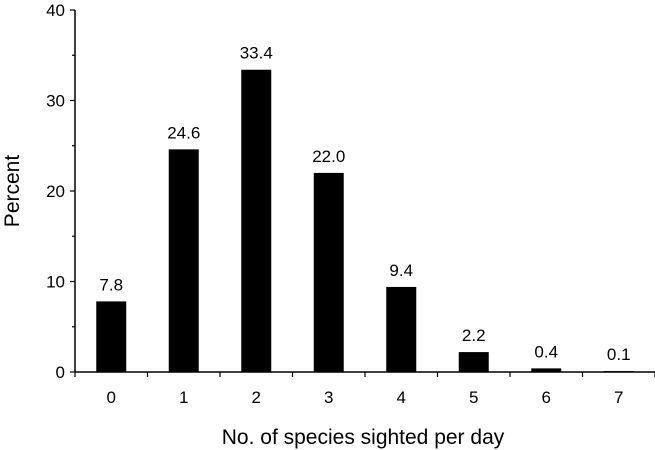 The height and width of the screenshot is (450, 655). I want to click on x-tick-label-0: 0, so click(111, 397).